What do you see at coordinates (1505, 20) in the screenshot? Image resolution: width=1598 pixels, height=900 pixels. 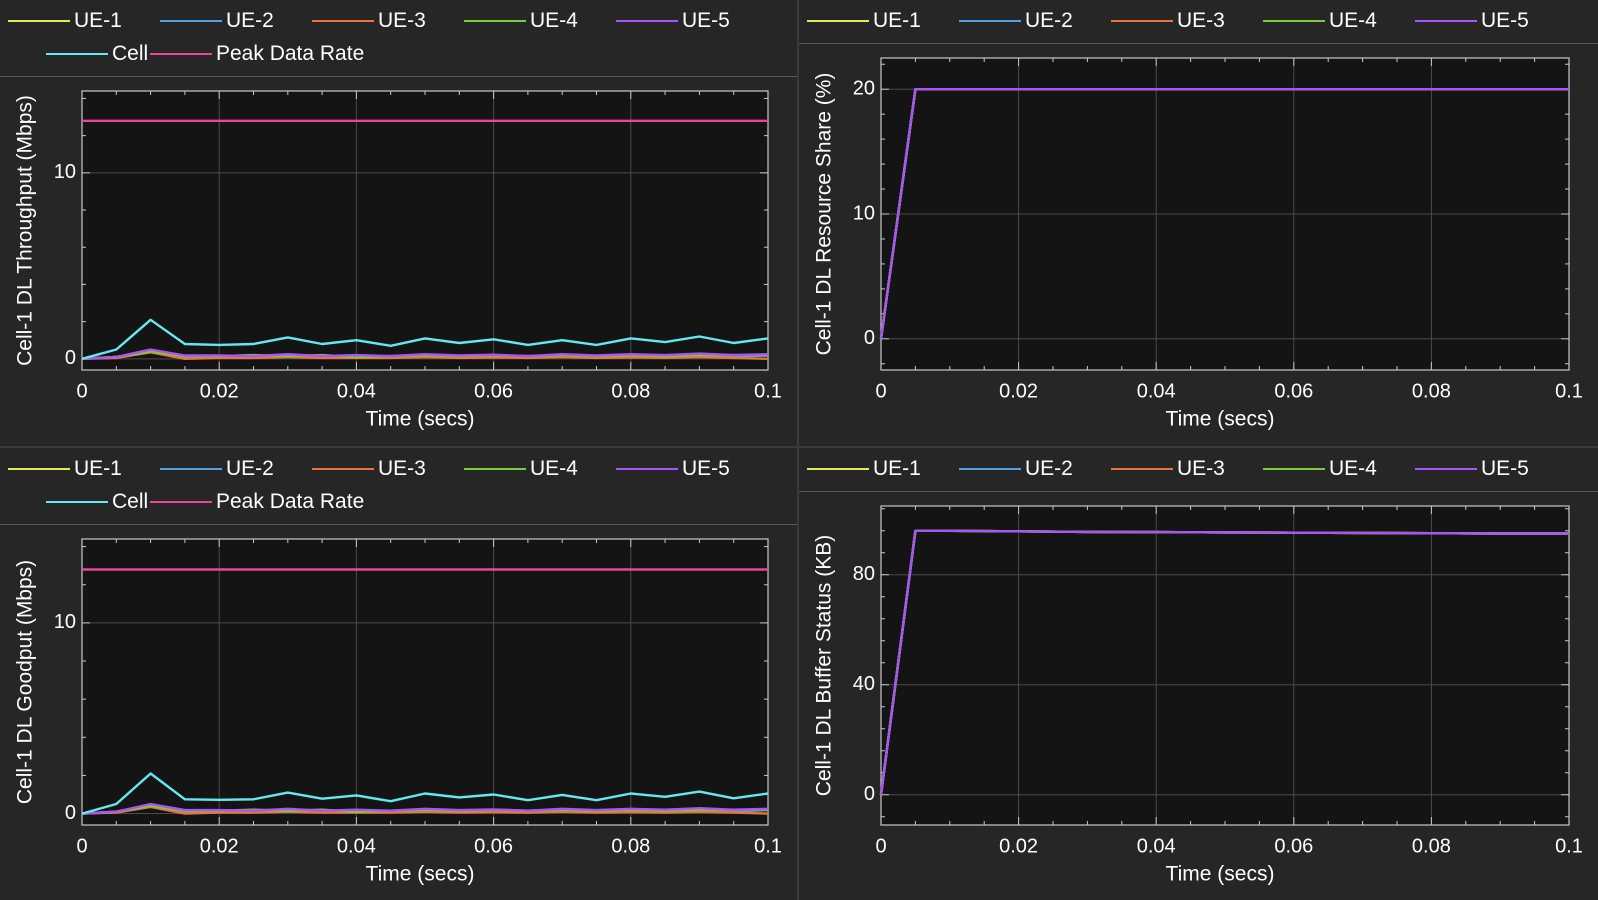 I see `legend-label: UE-5` at bounding box center [1505, 20].